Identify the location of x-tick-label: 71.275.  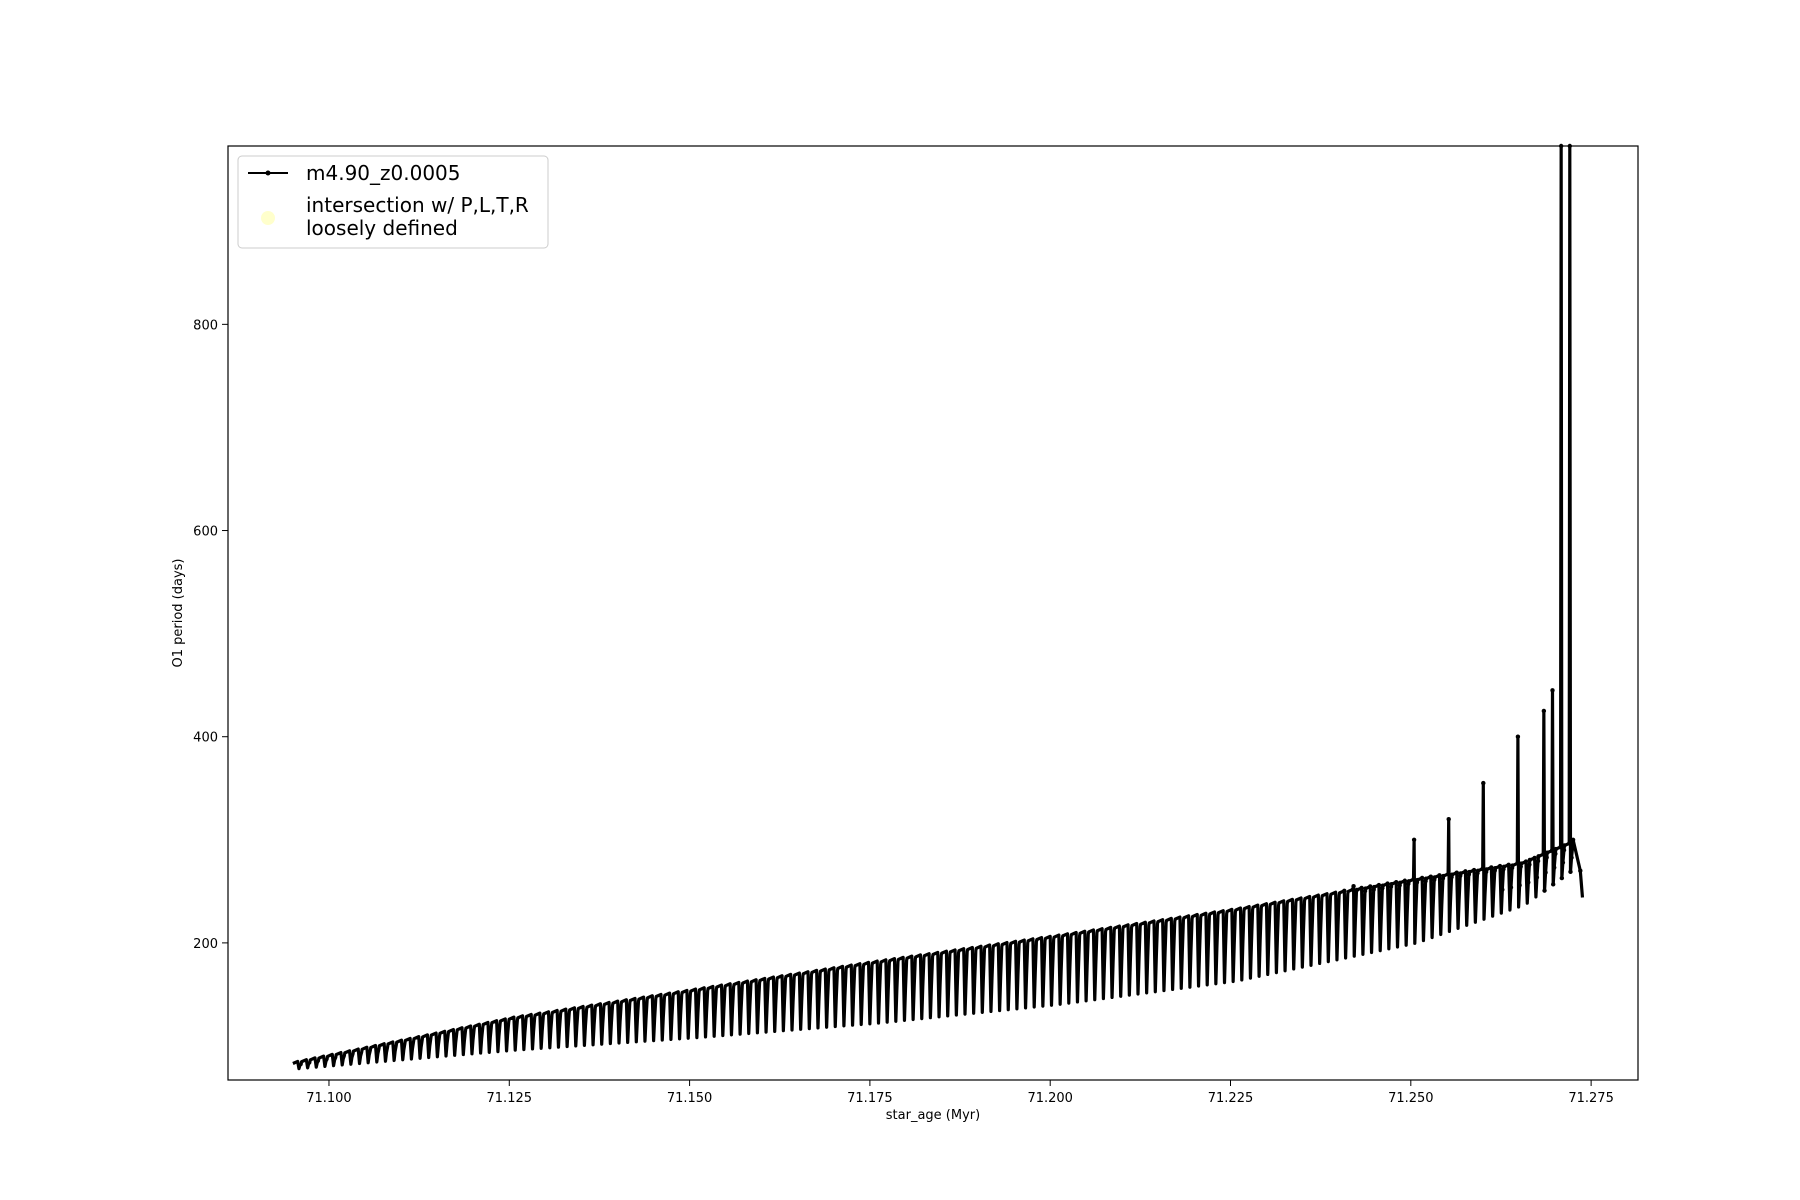
(1591, 1098).